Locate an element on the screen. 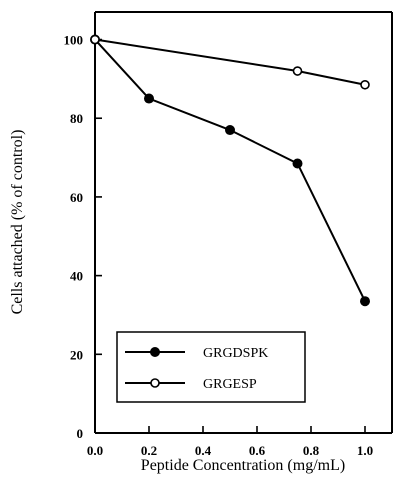 This screenshot has width=394, height=502. legend-label: GRGDSPK is located at coordinates (235, 353).